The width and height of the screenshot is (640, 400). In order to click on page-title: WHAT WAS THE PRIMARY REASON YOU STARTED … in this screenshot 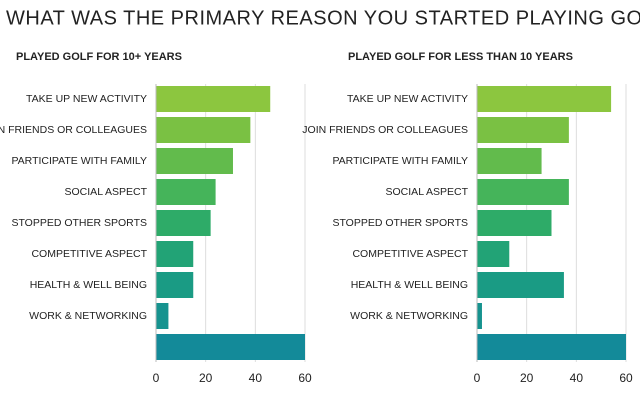, I will do `click(323, 18)`.